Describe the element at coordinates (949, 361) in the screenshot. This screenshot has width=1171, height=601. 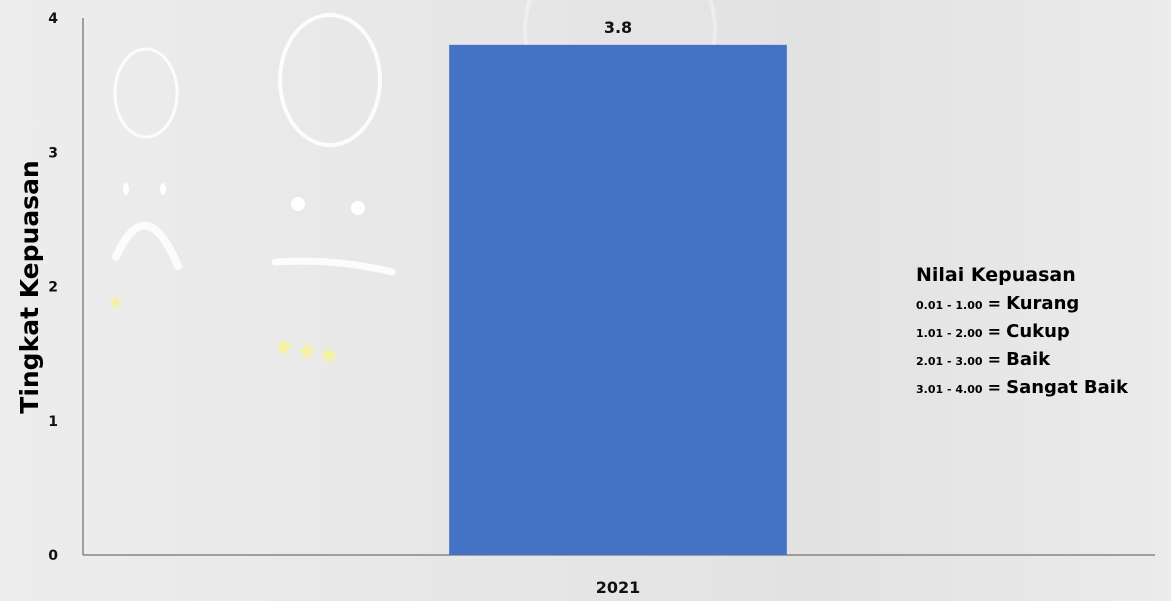
I see `legend-range: 2.01 - 3.00` at that location.